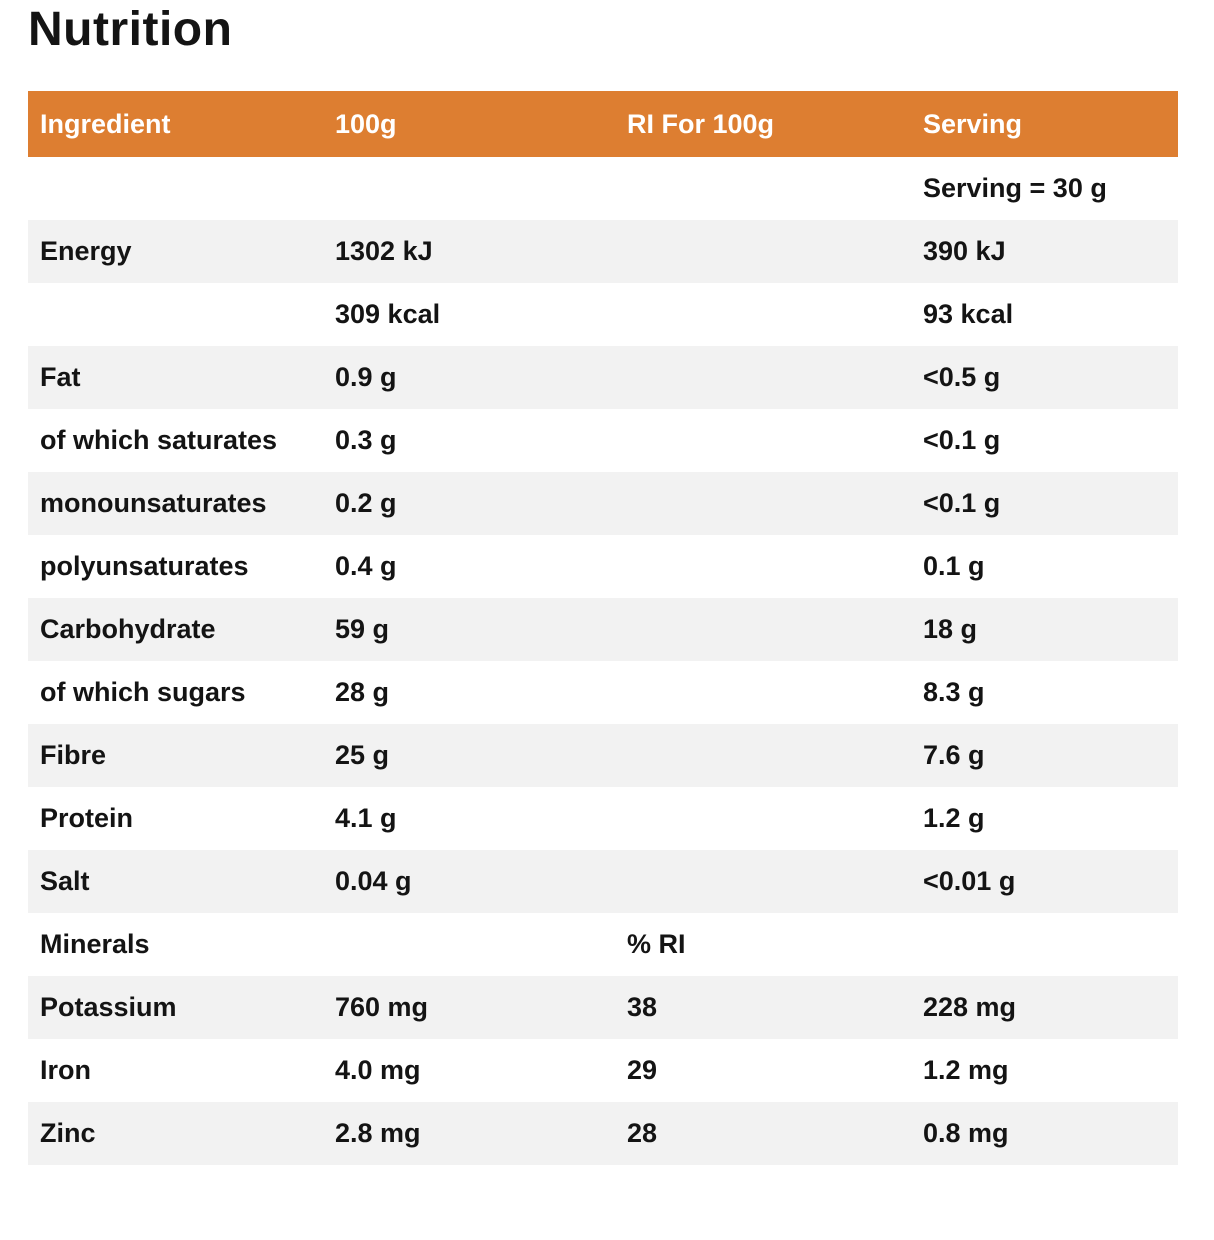  Describe the element at coordinates (95, 944) in the screenshot. I see `cell-ingredient: Minerals` at that location.